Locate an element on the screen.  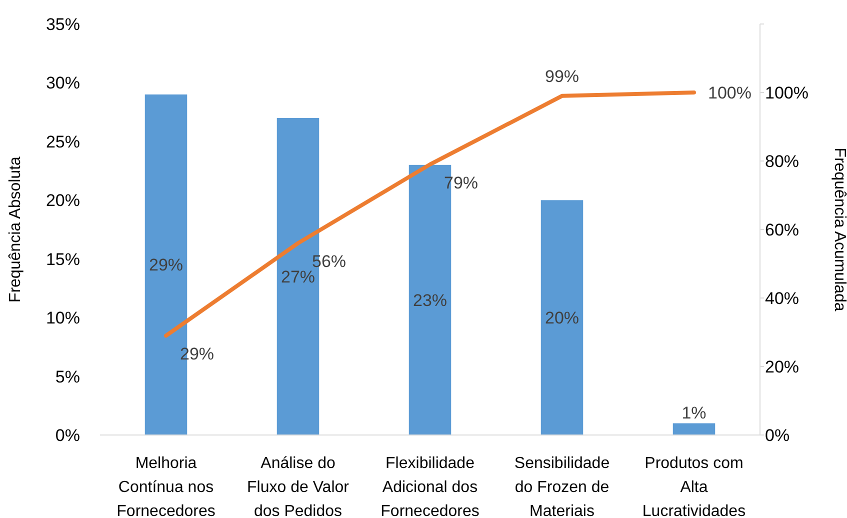
y2-tick-label: 20% is located at coordinates (782, 367).